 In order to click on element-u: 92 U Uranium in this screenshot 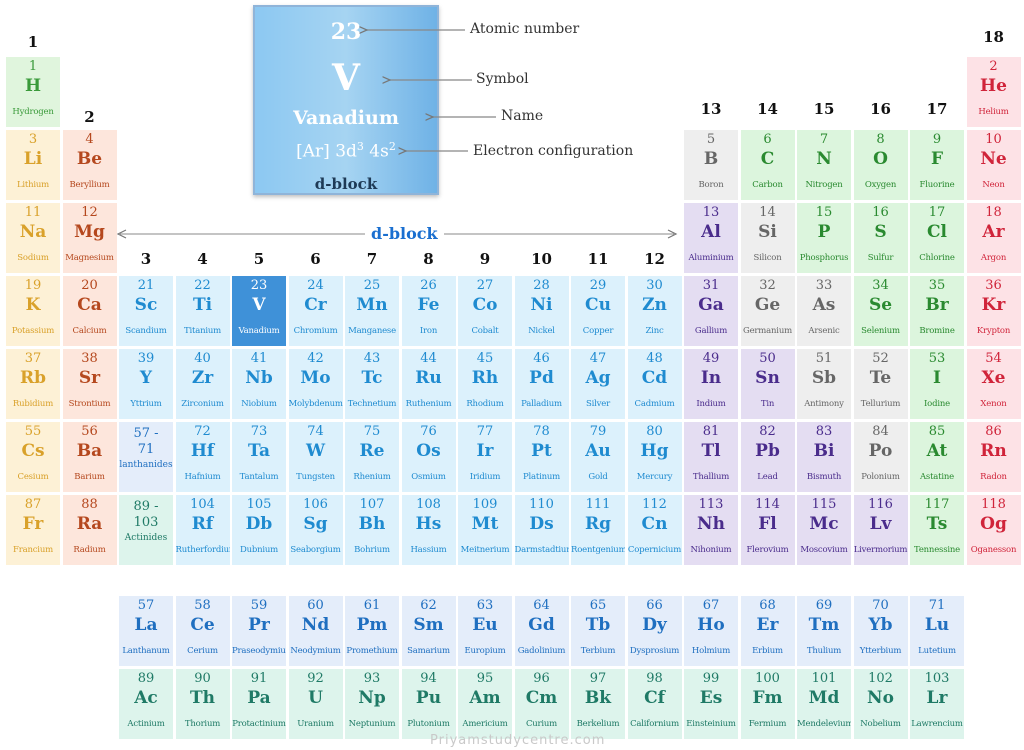, I will do `click(315, 704)`.